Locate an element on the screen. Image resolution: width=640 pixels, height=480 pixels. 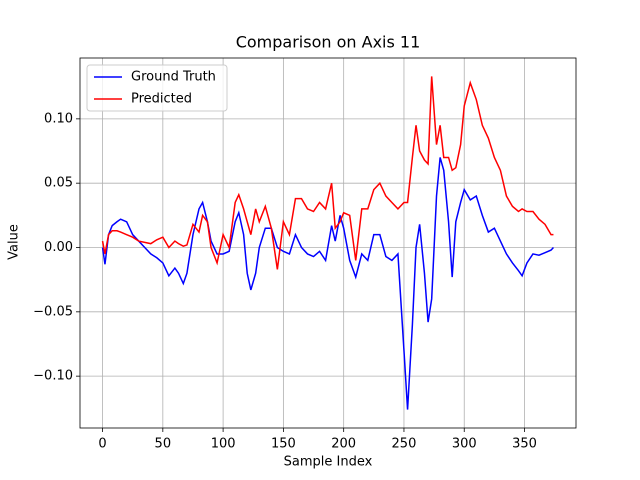
y-tick-label: −0.10 is located at coordinates (53, 376).